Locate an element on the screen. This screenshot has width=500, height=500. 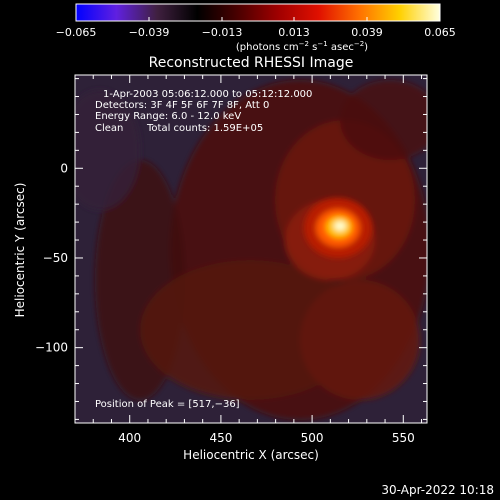
colorbar-tick-label: 0.013 is located at coordinates (294, 32).